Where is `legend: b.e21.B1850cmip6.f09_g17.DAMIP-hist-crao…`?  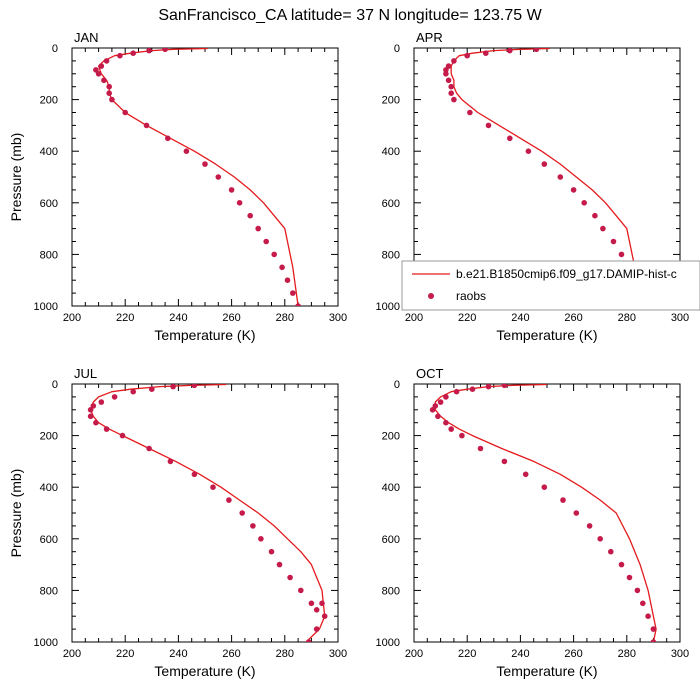
legend: b.e21.B1850cmip6.f09_g17.DAMIP-hist-crao… is located at coordinates (550, 285).